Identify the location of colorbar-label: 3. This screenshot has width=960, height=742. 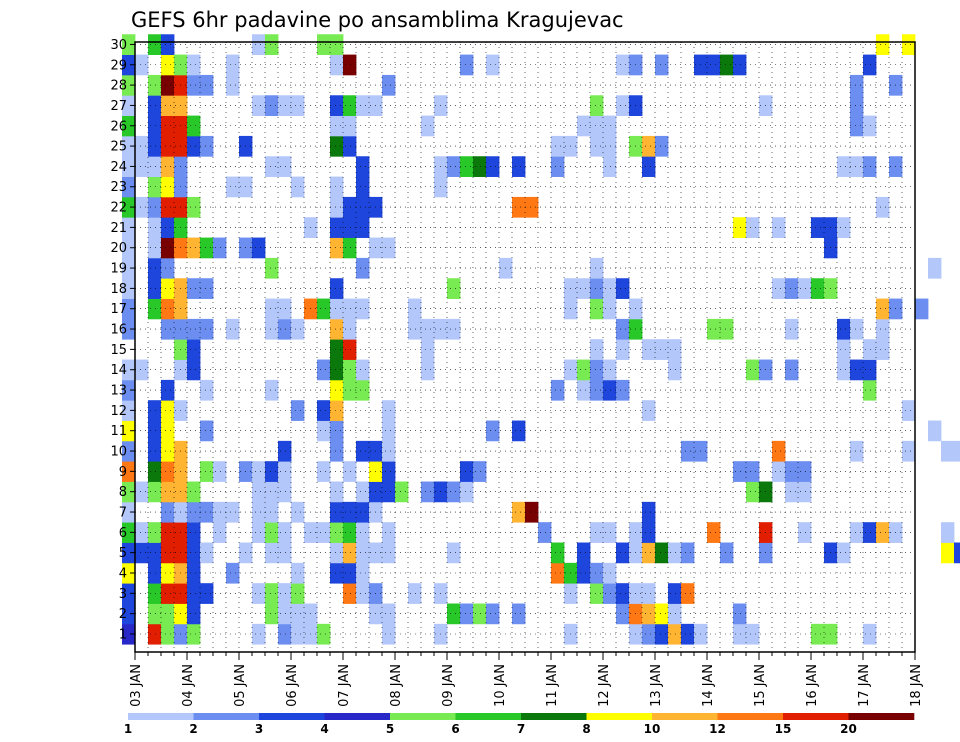
(259, 729).